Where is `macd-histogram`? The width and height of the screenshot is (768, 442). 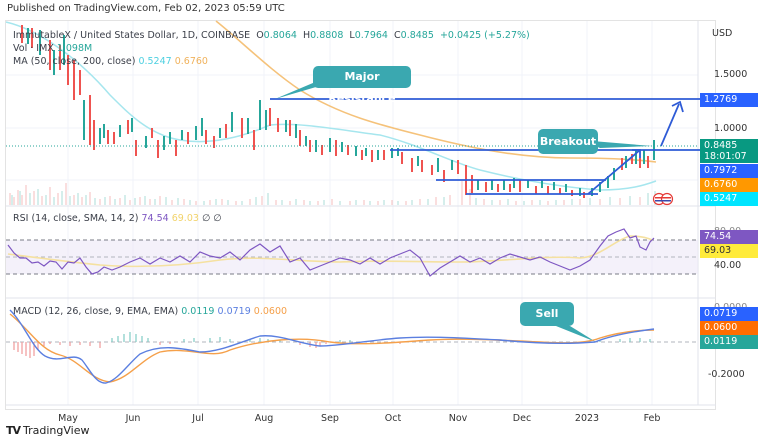 macd-histogram is located at coordinates (332, 345).